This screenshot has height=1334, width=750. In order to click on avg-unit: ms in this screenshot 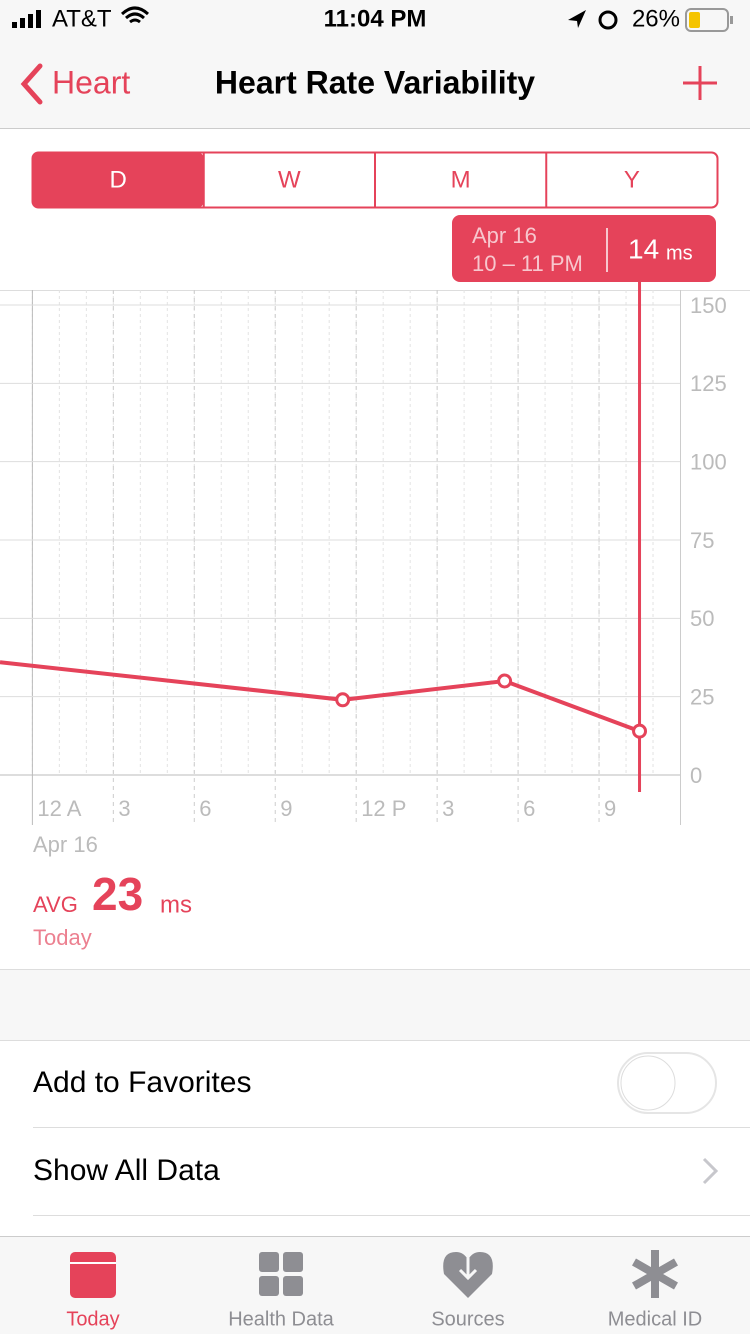, I will do `click(176, 904)`.